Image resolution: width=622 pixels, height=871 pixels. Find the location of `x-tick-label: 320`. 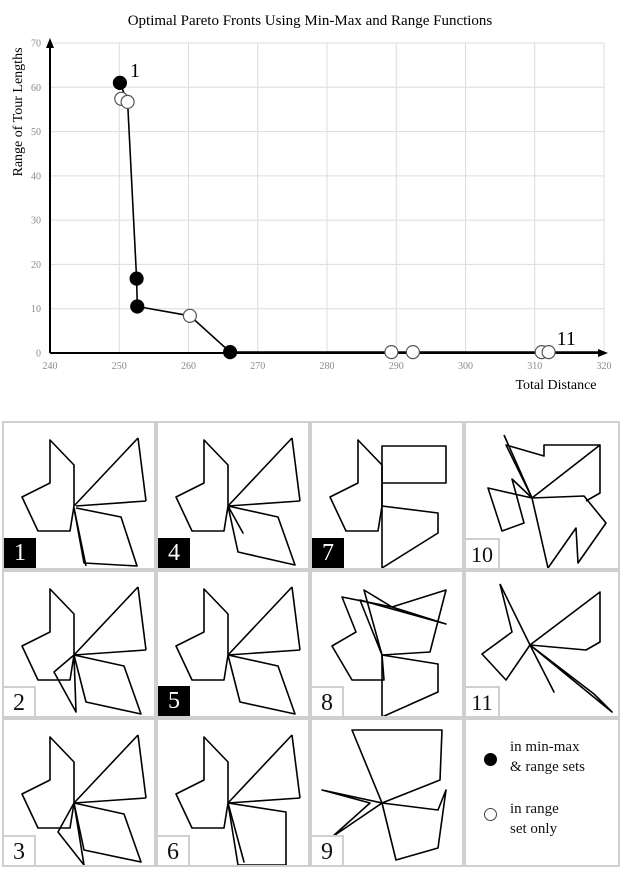

x-tick-label: 320 is located at coordinates (604, 366).